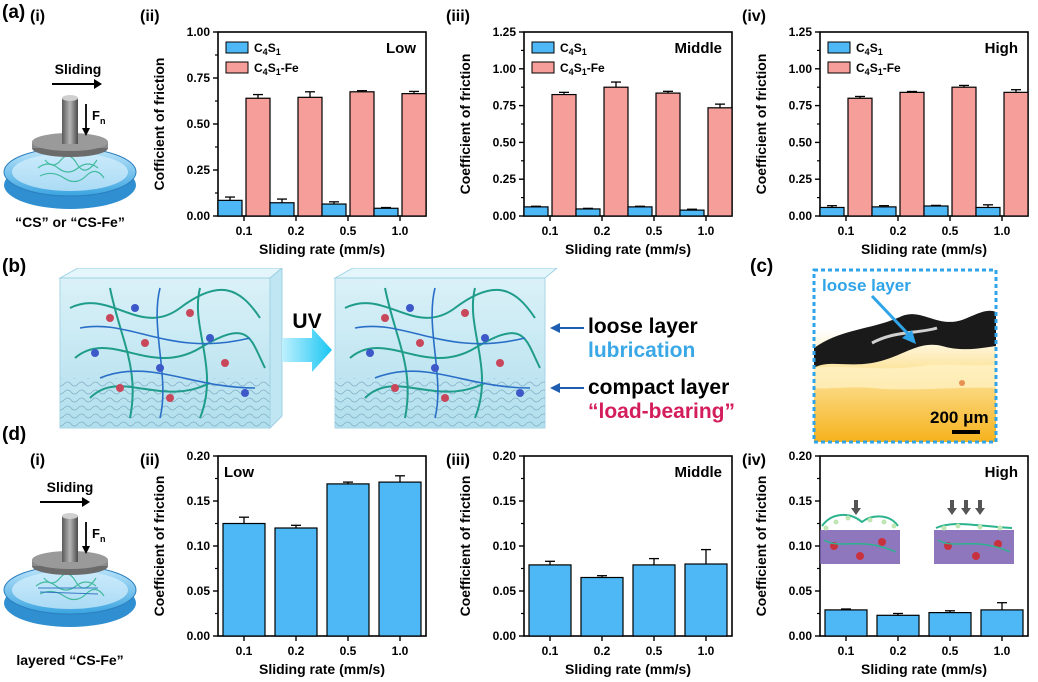  I want to click on y-axis-label: Cofficient of friction, so click(159, 124).